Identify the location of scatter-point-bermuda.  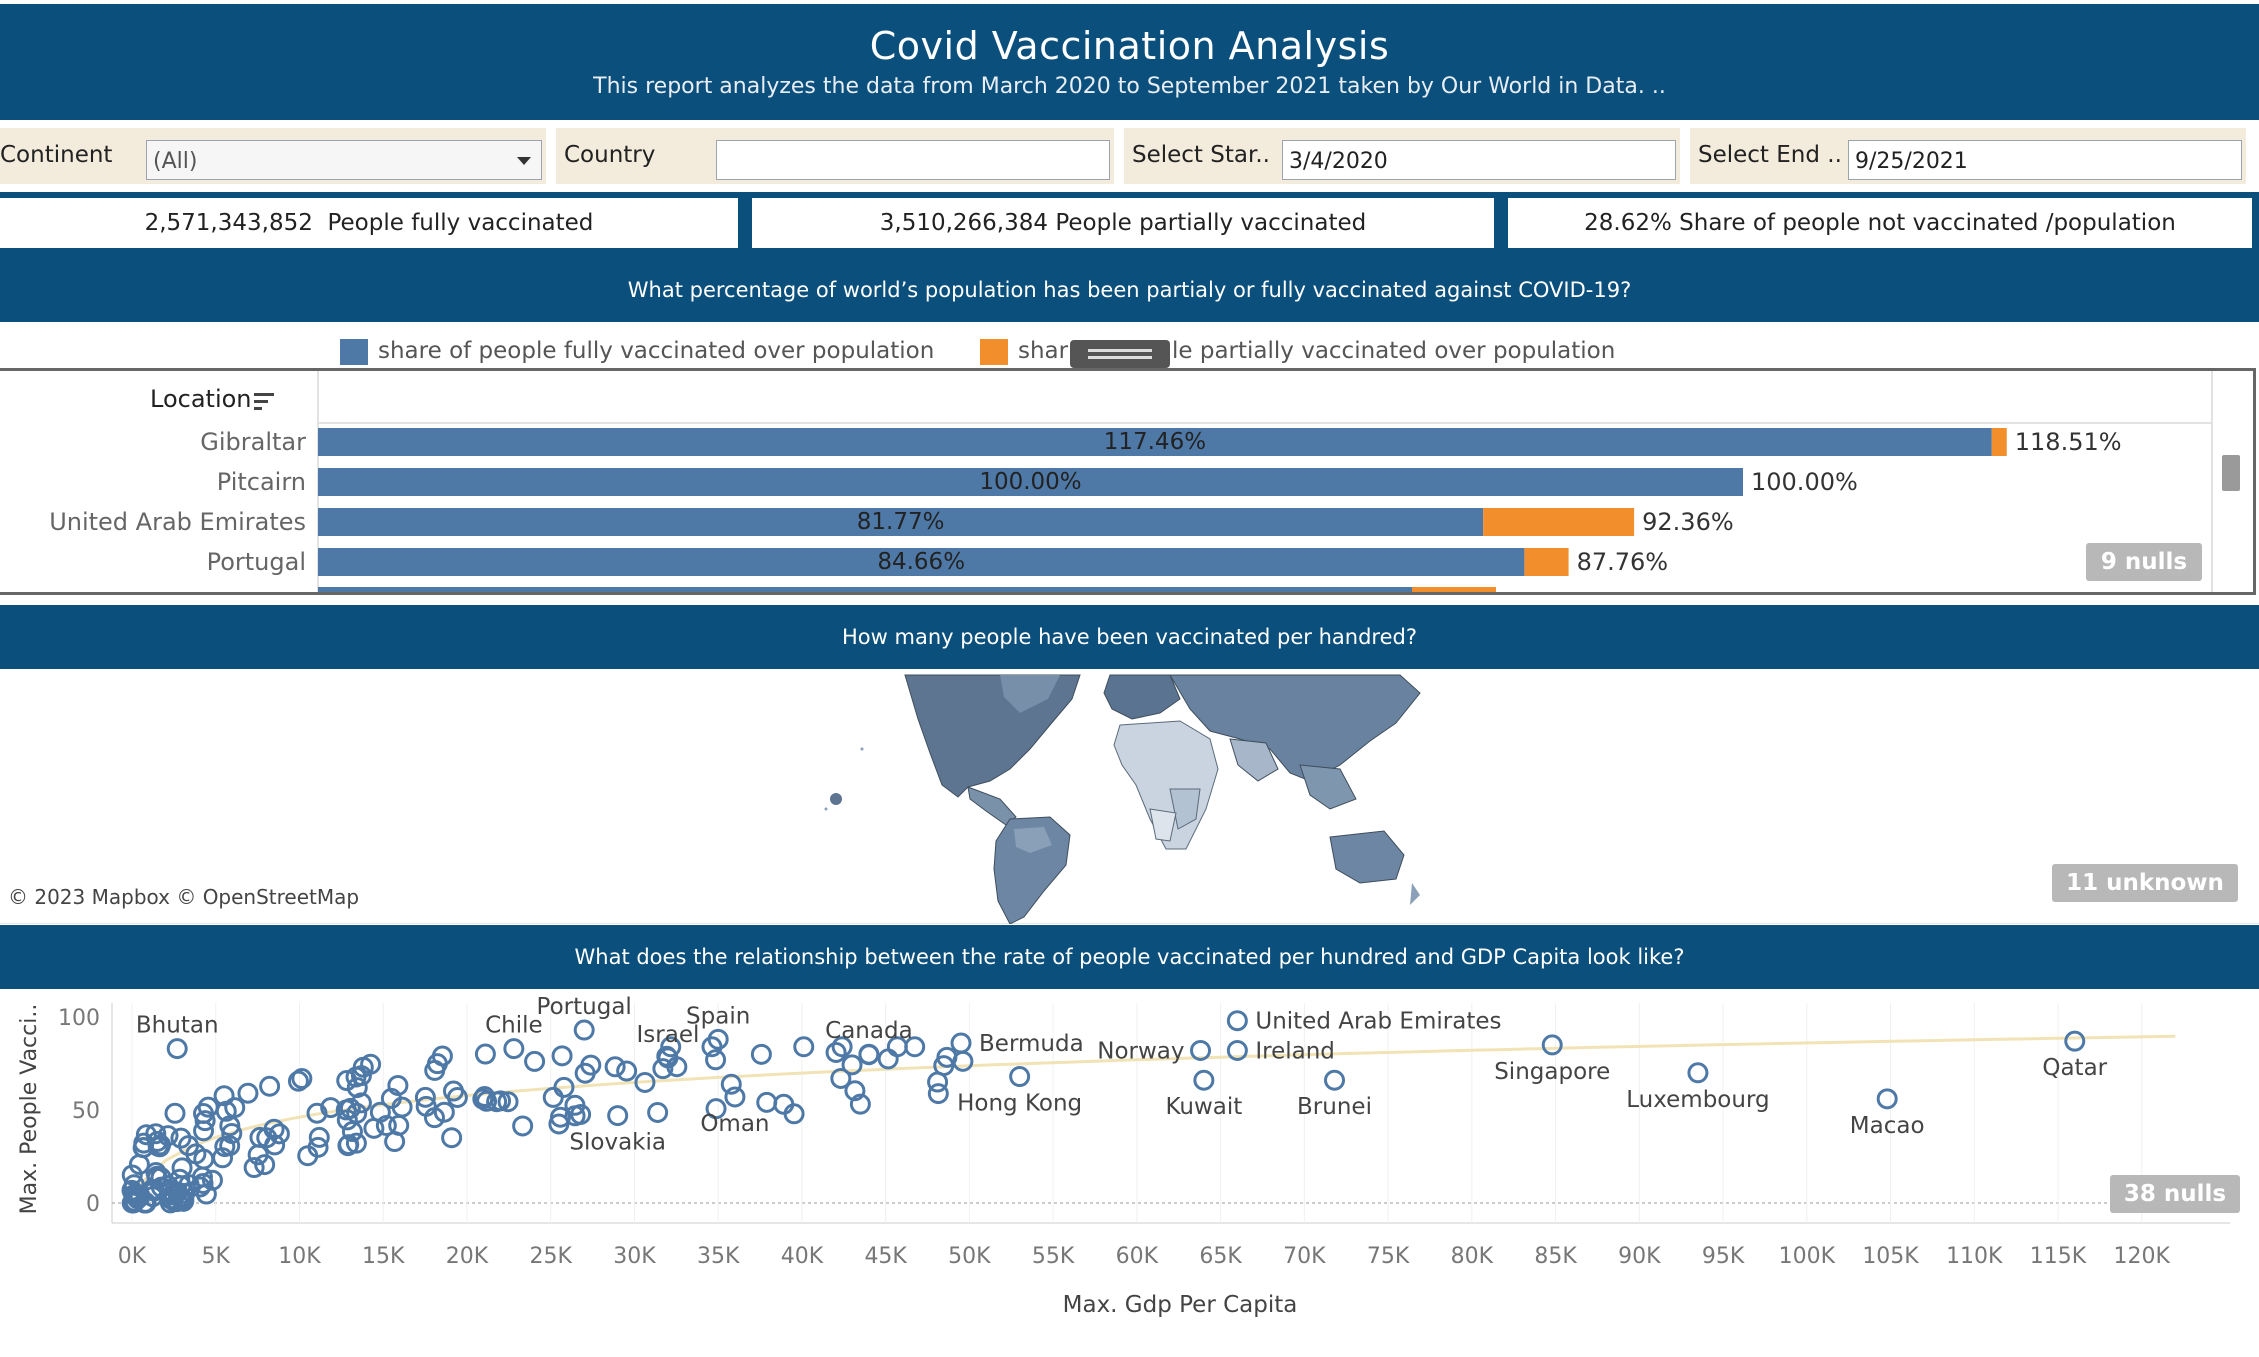
(961, 1043).